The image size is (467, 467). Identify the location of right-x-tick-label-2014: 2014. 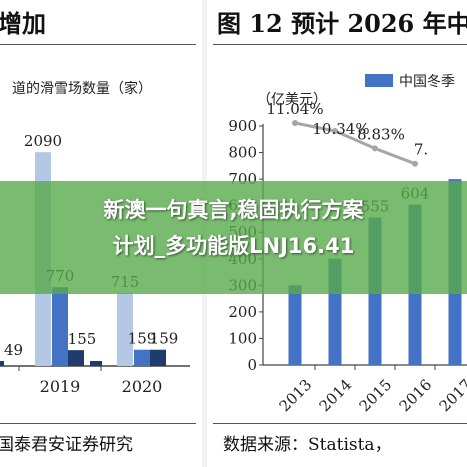
(336, 396).